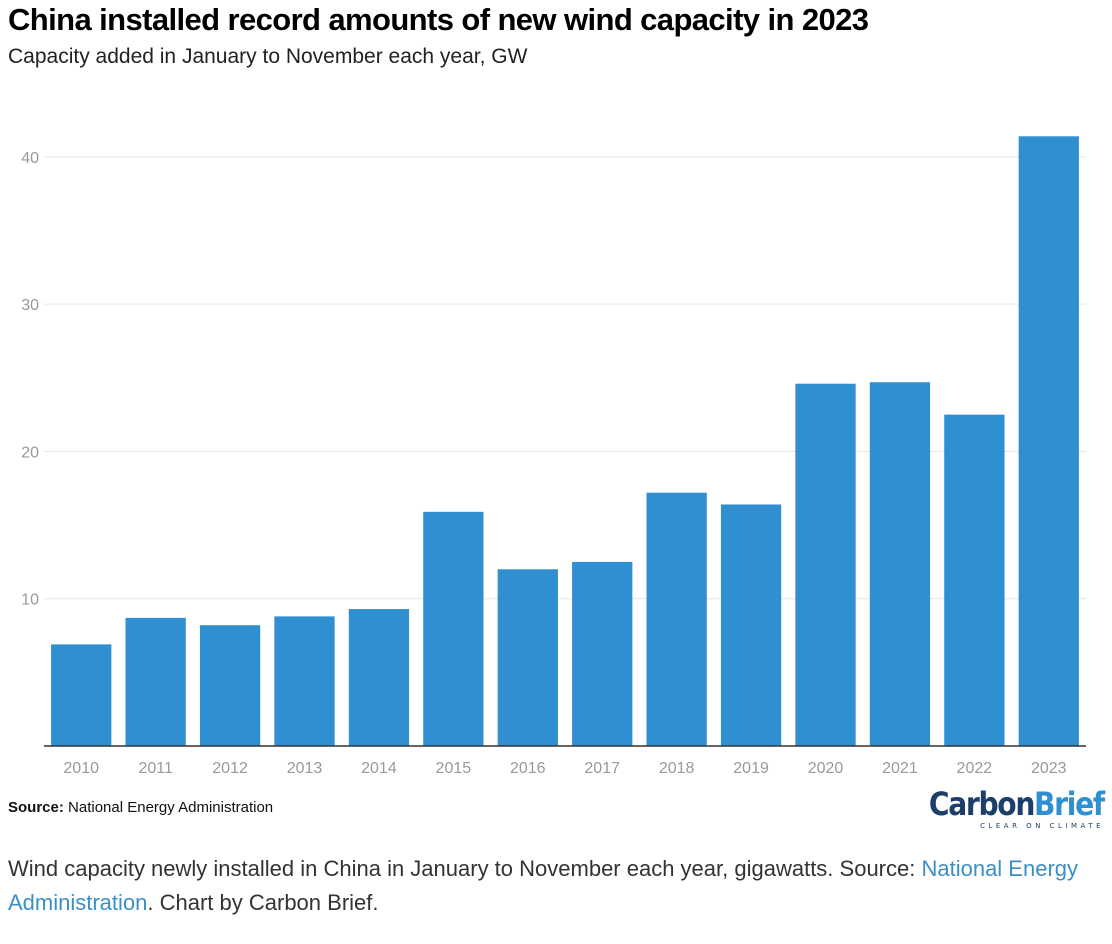 The width and height of the screenshot is (1112, 944). Describe the element at coordinates (676, 619) in the screenshot. I see `bar-2018` at that location.